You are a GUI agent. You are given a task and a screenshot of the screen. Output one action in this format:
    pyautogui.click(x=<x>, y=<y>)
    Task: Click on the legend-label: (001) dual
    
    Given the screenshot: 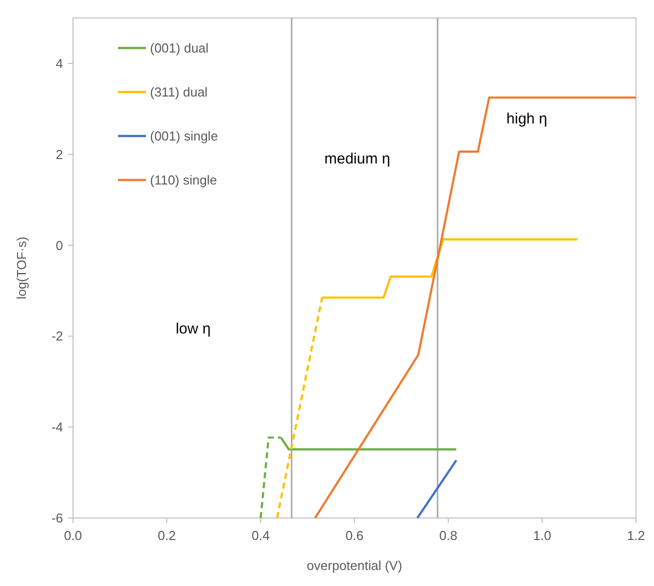 What is the action you would take?
    pyautogui.click(x=179, y=48)
    